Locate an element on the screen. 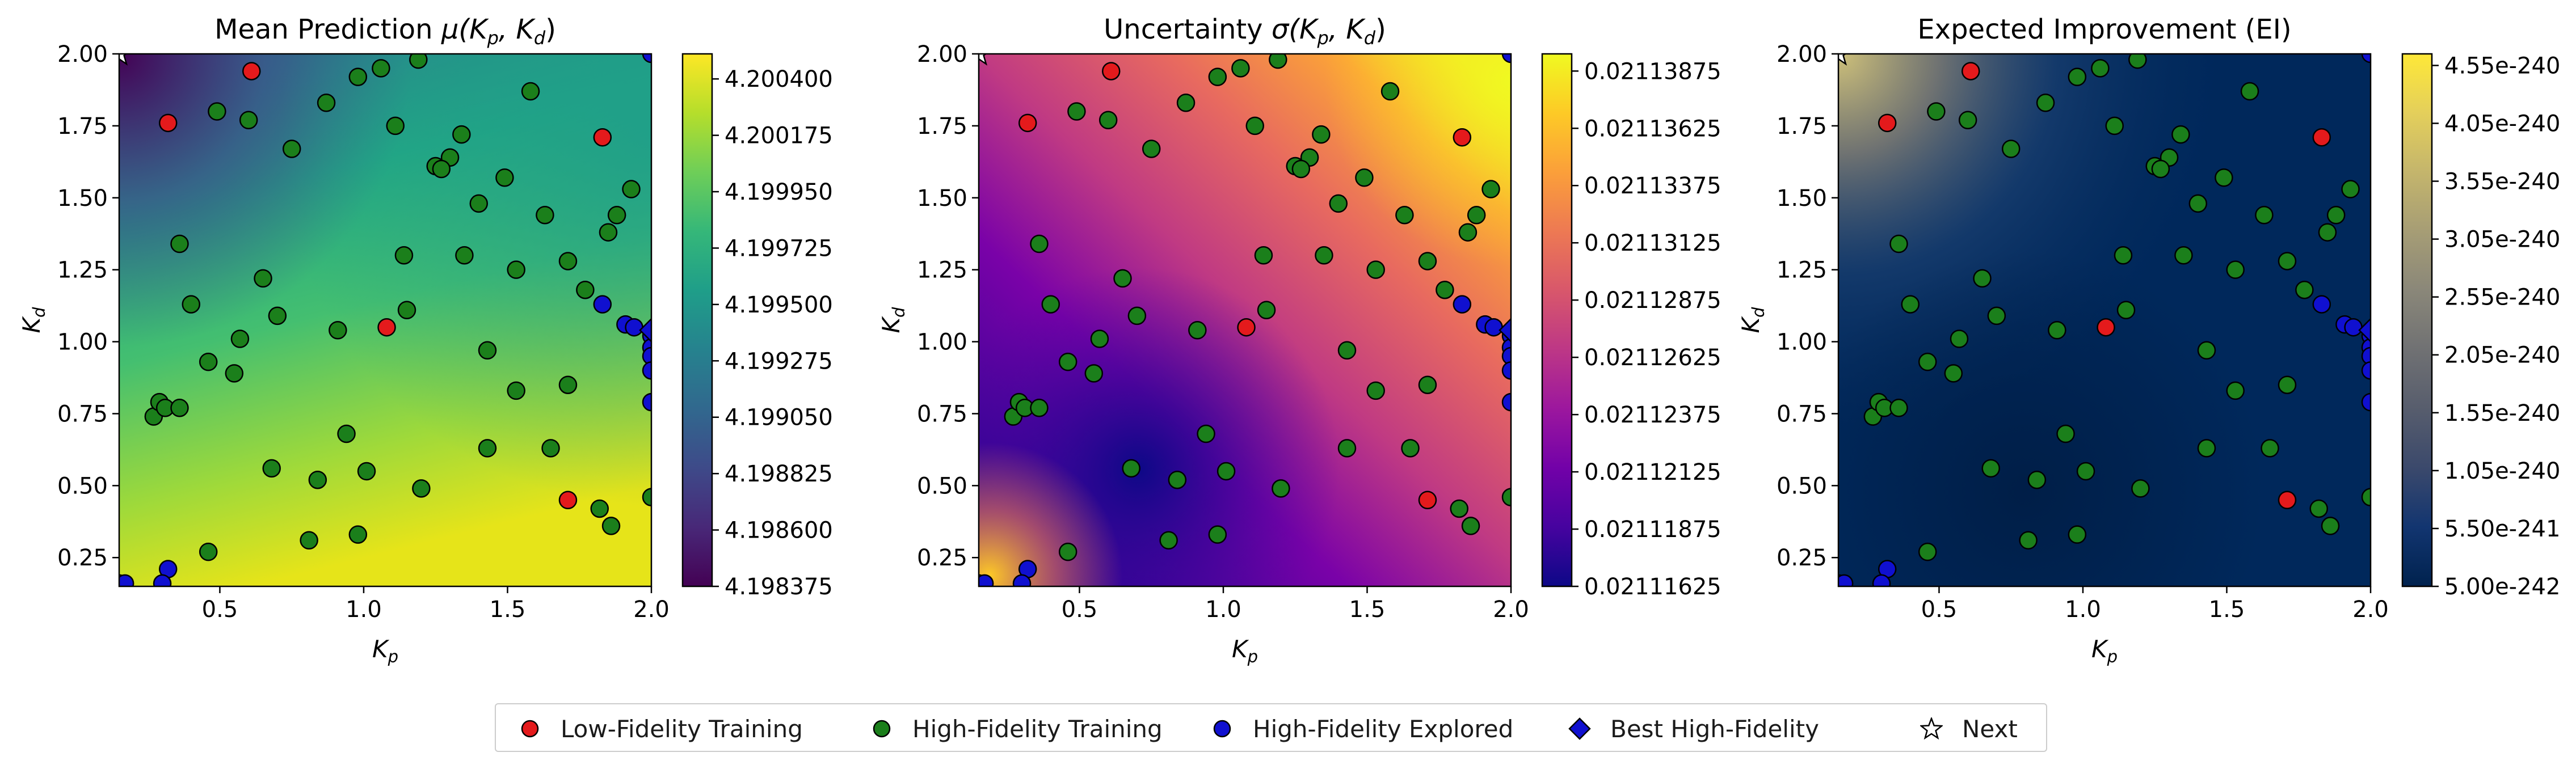 The height and width of the screenshot is (765, 2576). colorbar-tick-label: 0.02113875 is located at coordinates (1652, 71).